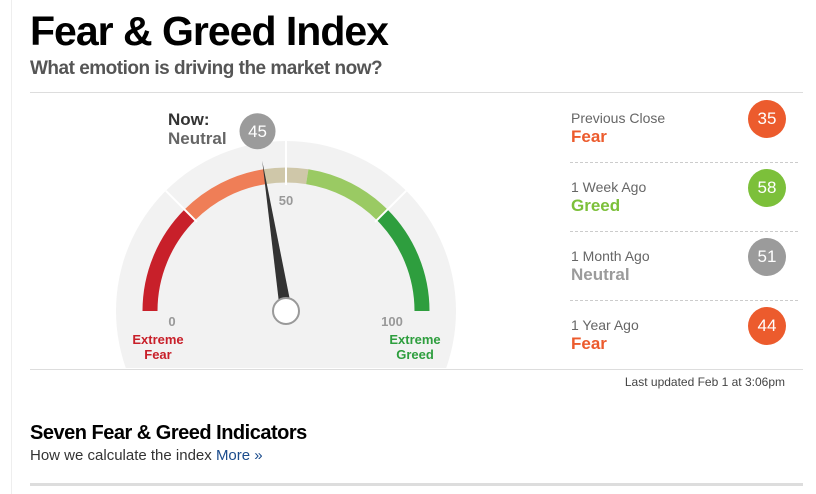 This screenshot has height=494, width=816. I want to click on value-bubble, so click(257, 131).